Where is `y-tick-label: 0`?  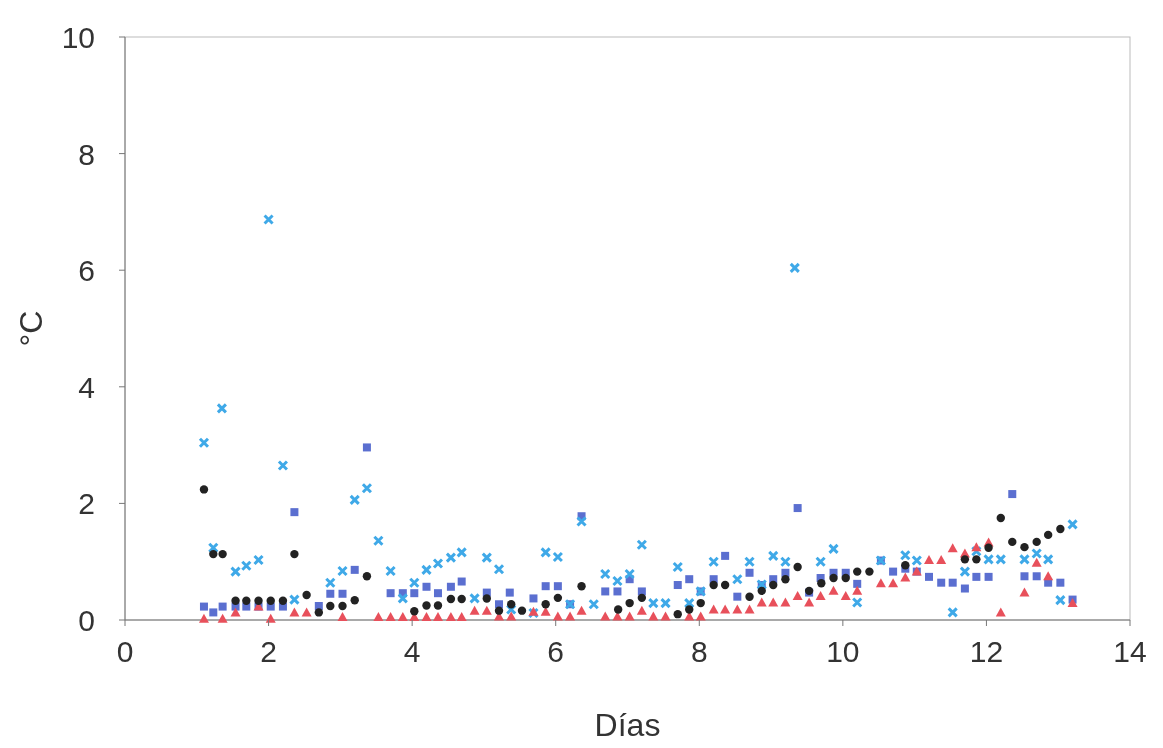
y-tick-label: 0 is located at coordinates (86, 620).